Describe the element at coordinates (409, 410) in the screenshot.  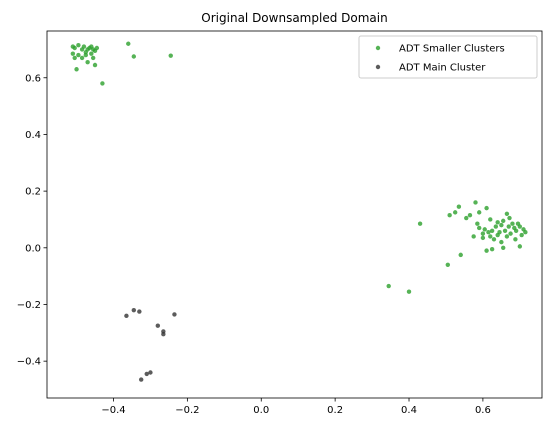
I see `x-tick-label: 0.4` at that location.